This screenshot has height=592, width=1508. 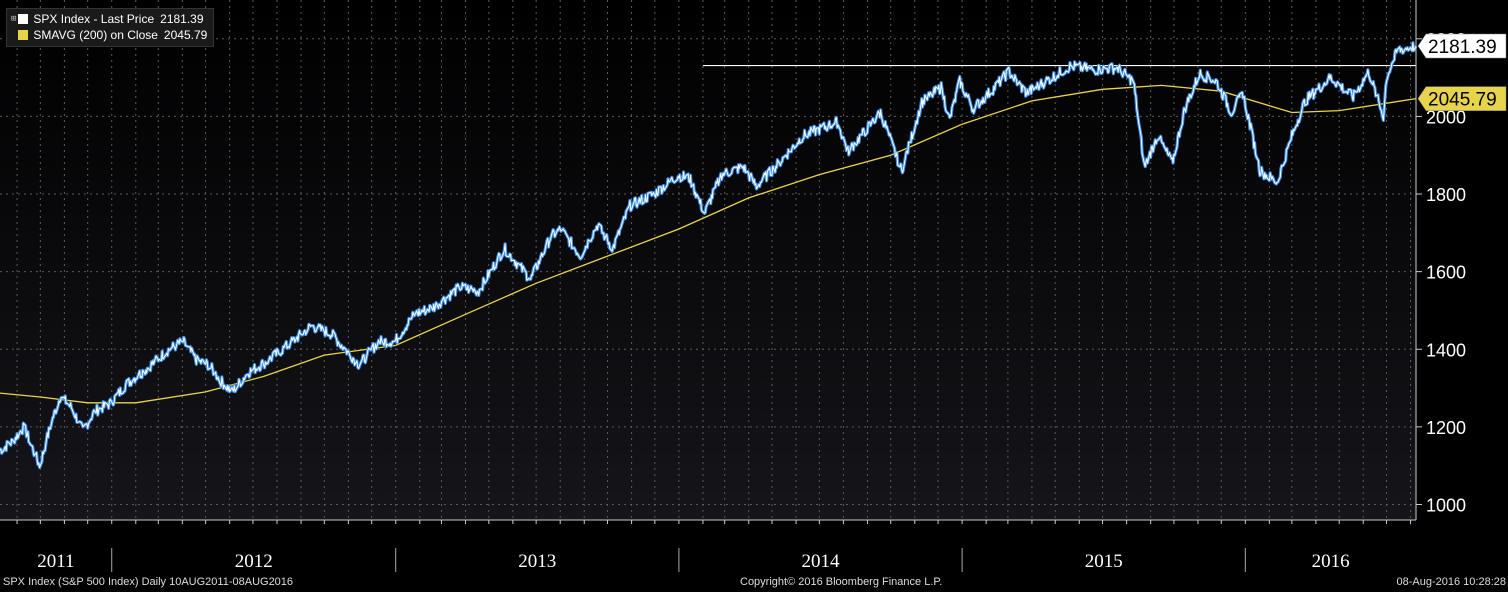 I want to click on y-tick-label: 2000, so click(x=1446, y=117).